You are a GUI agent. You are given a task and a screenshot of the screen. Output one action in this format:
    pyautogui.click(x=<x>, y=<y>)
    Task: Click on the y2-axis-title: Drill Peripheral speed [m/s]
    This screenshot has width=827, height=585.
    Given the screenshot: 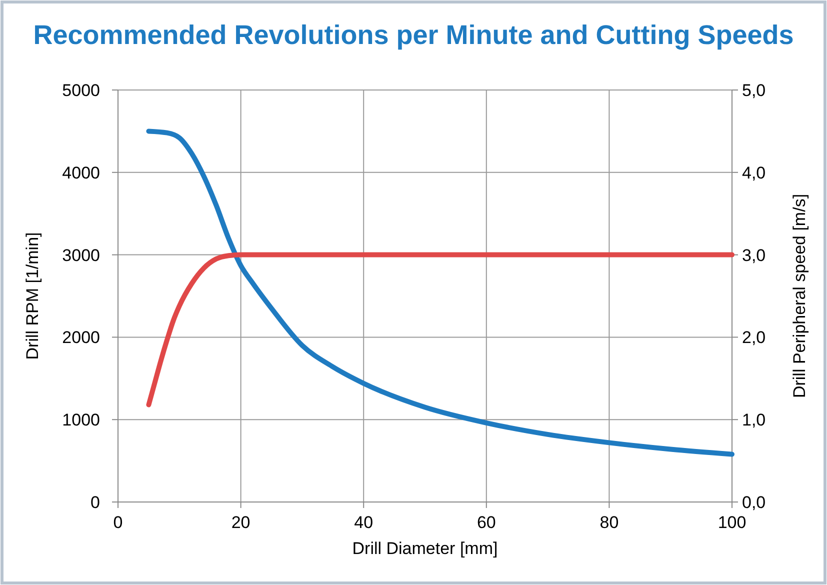 What is the action you would take?
    pyautogui.click(x=799, y=296)
    